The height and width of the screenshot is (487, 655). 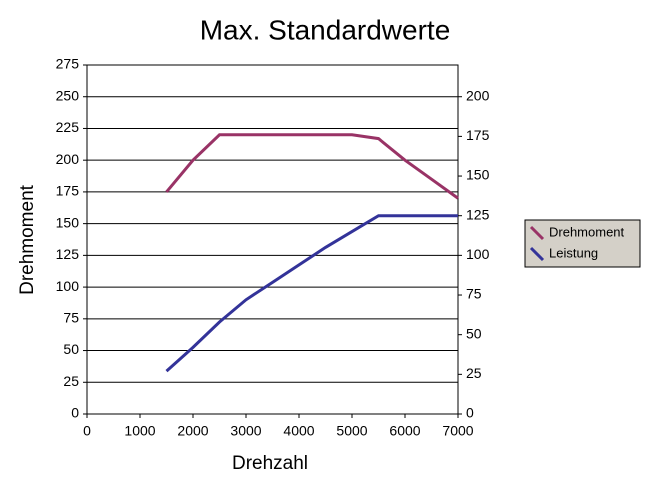 What do you see at coordinates (404, 431) in the screenshot?
I see `x-tick-label: 6000` at bounding box center [404, 431].